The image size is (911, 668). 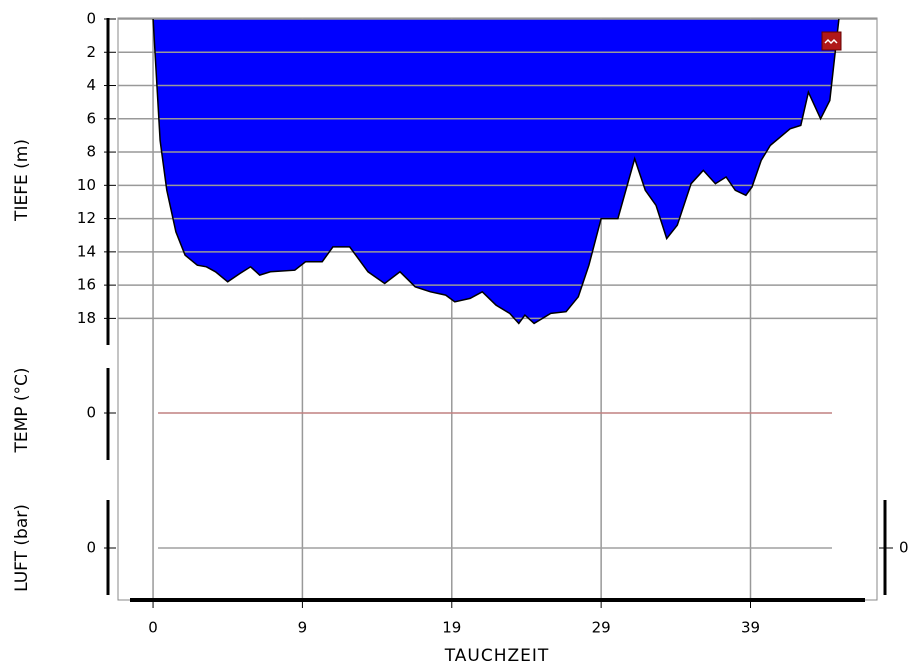 I want to click on marker-icon-glyph, so click(x=831, y=41).